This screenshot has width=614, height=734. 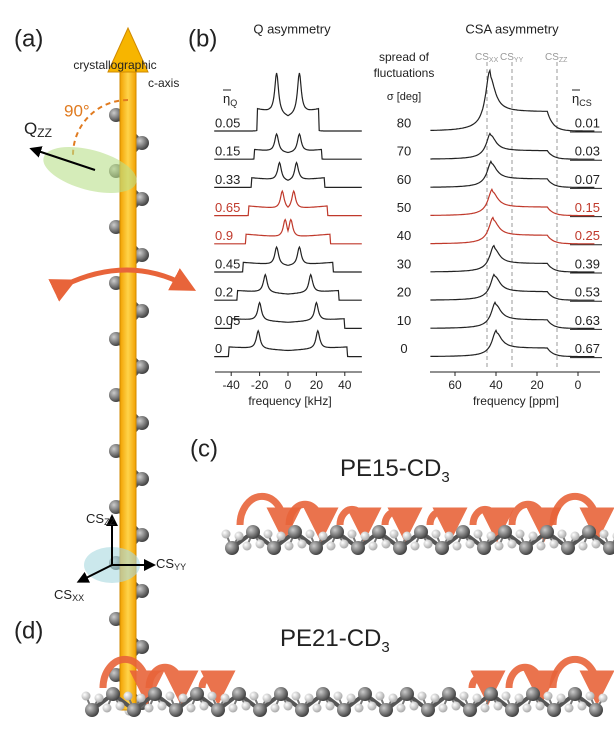 I want to click on molecule-title: PE21-CD3, so click(x=335, y=640).